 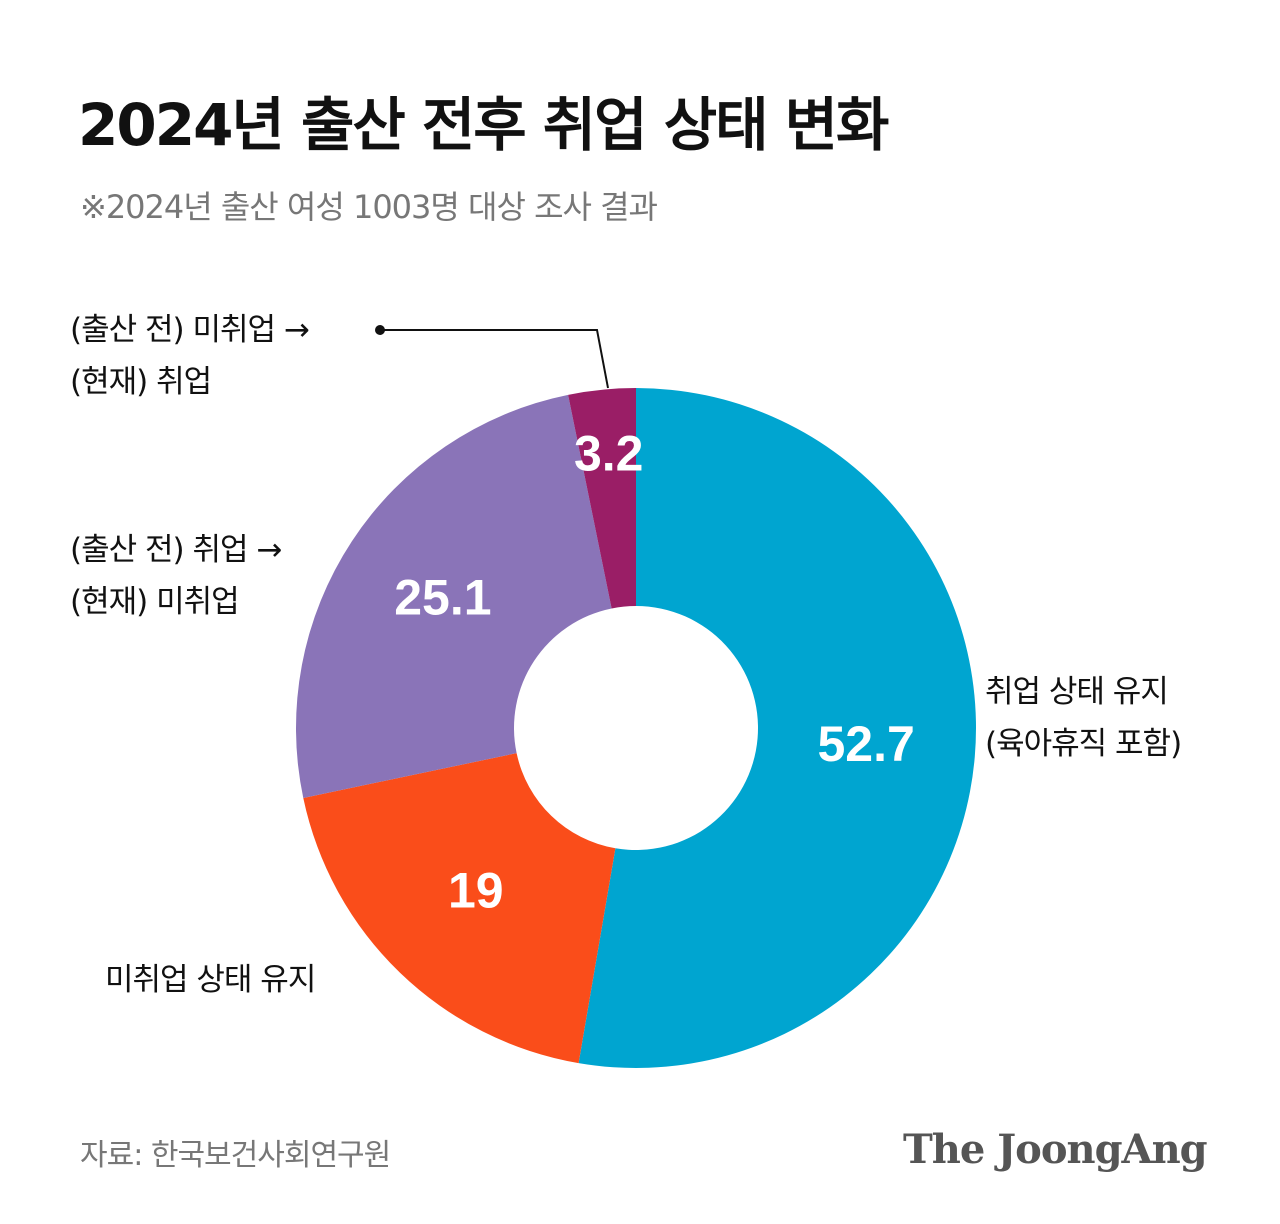 I want to click on category-label: (출산 전) 취업 → (현재) 미취업, so click(x=176, y=576).